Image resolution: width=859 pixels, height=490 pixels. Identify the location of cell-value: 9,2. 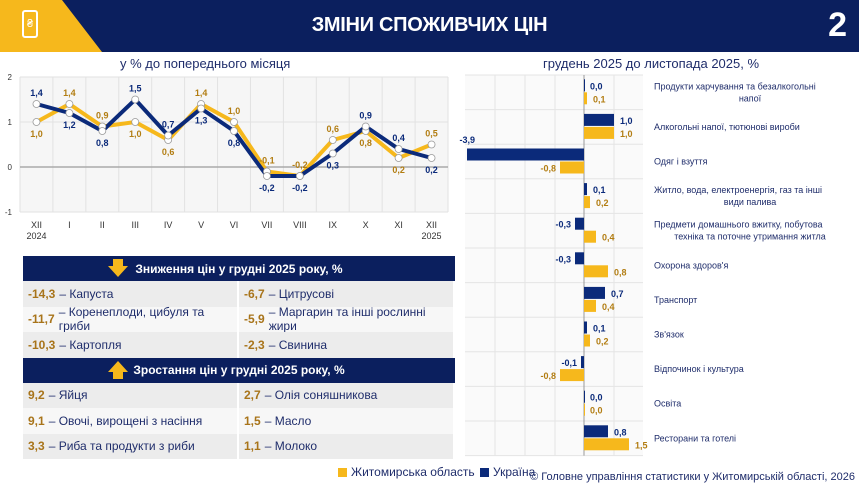
(36, 395).